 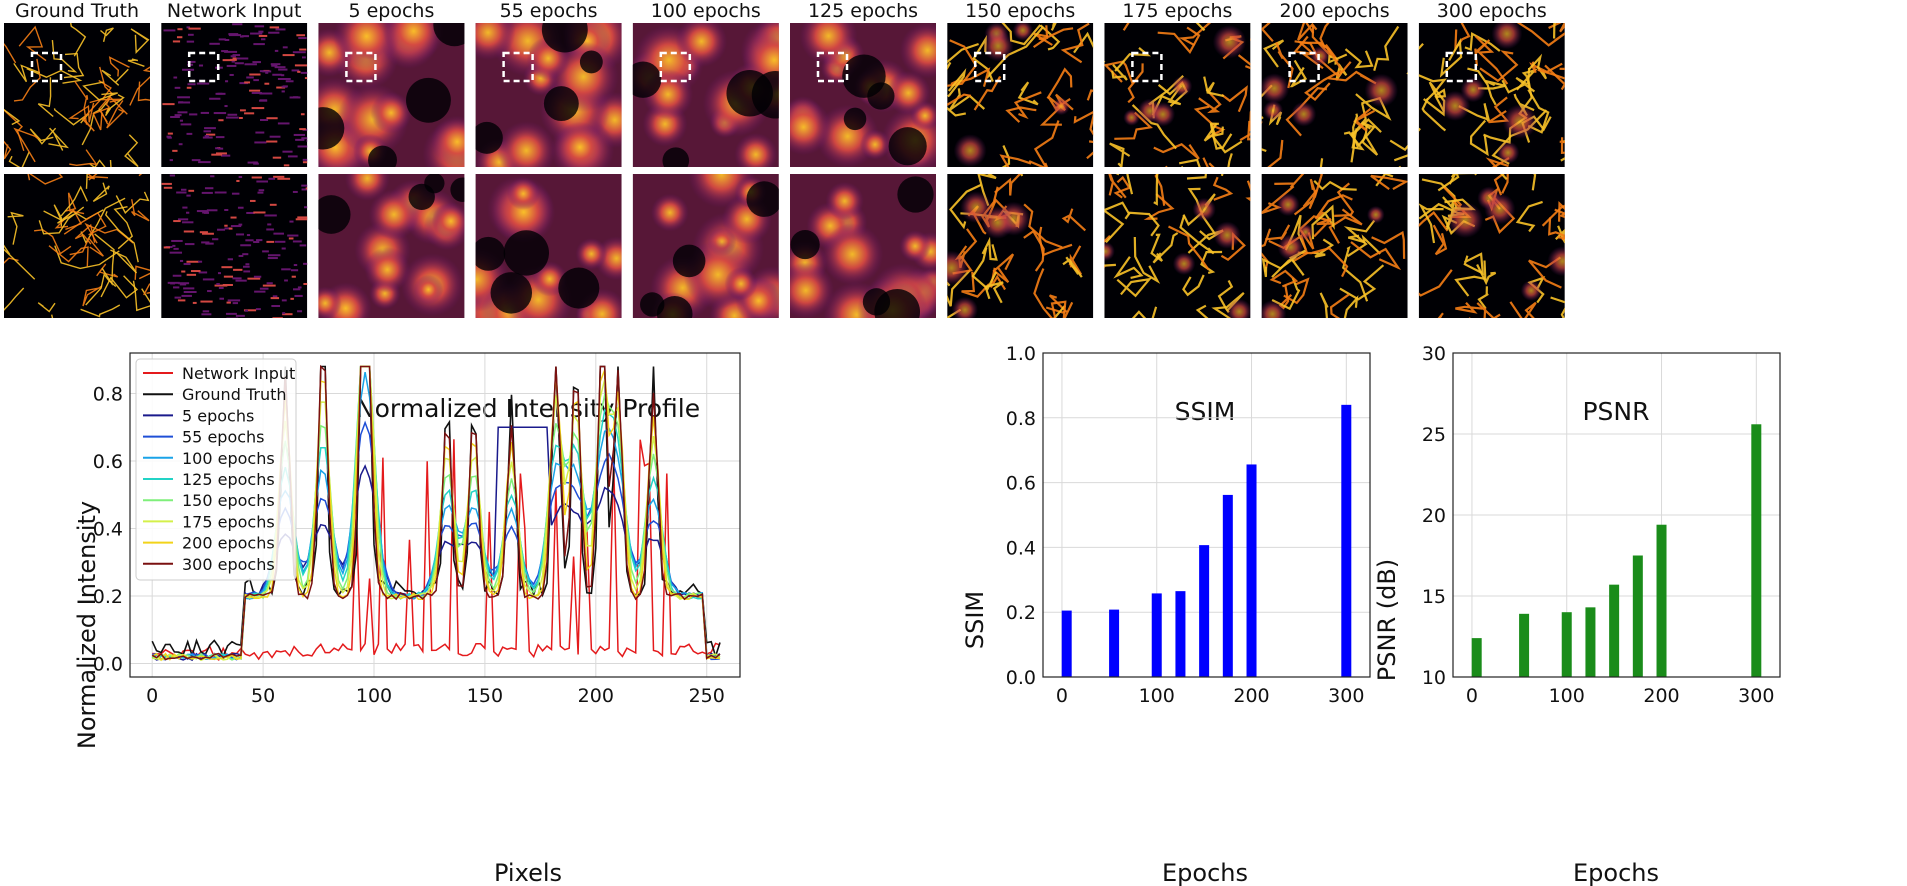 What do you see at coordinates (1177, 11) in the screenshot?
I see `panel-label: 175 epochs` at bounding box center [1177, 11].